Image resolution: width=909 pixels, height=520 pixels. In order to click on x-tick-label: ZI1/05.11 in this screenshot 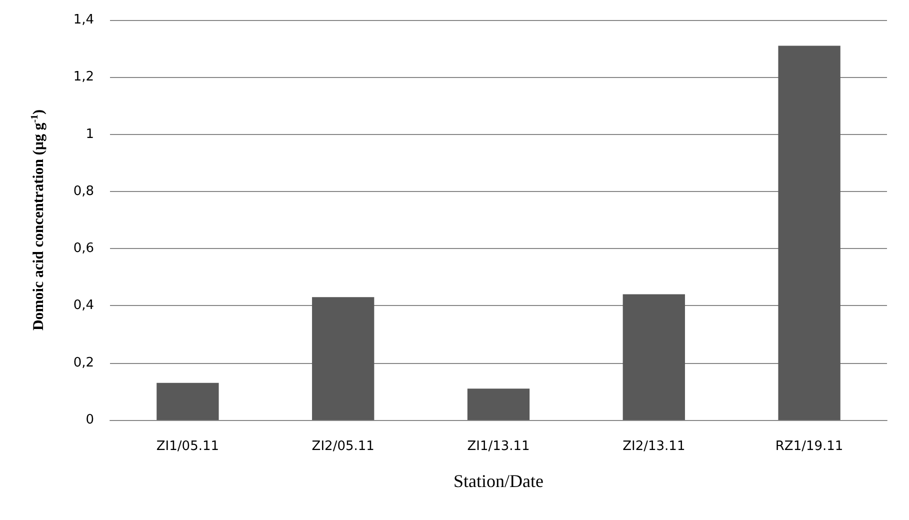, I will do `click(188, 446)`.